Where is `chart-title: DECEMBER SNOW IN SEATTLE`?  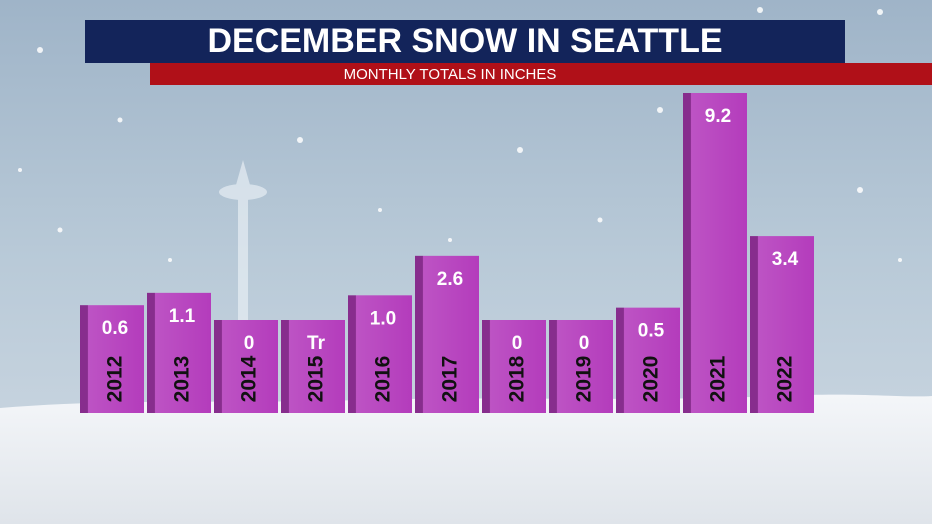
chart-title: DECEMBER SNOW IN SEATTLE is located at coordinates (464, 41).